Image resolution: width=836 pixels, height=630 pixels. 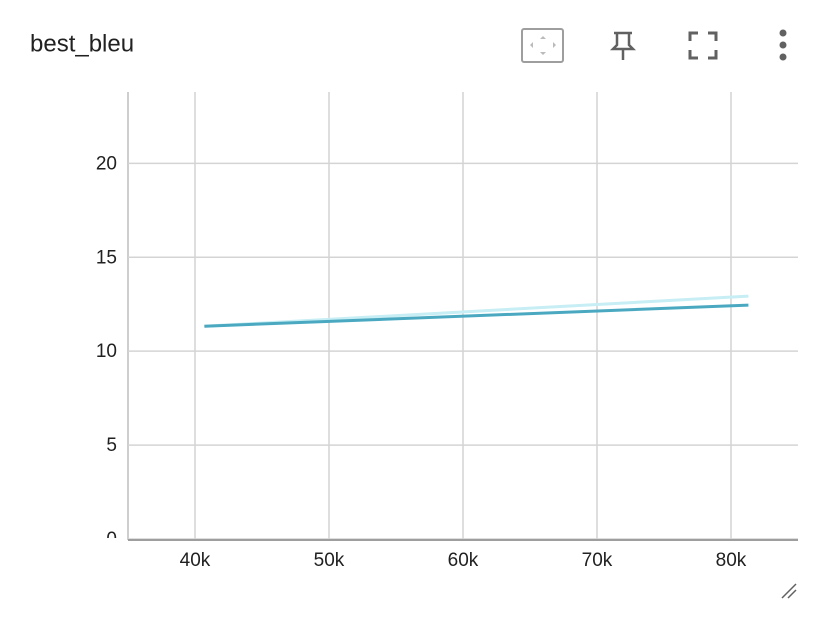 I want to click on resize-handle, so click(x=789, y=591).